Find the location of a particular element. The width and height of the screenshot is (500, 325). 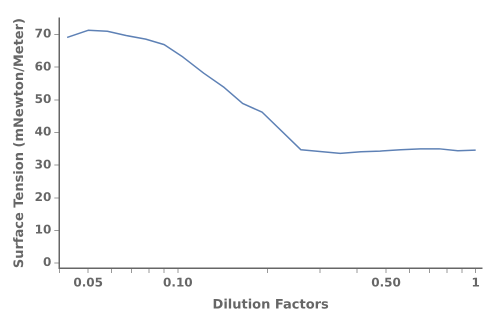

y-tick-label: 70 is located at coordinates (43, 33).